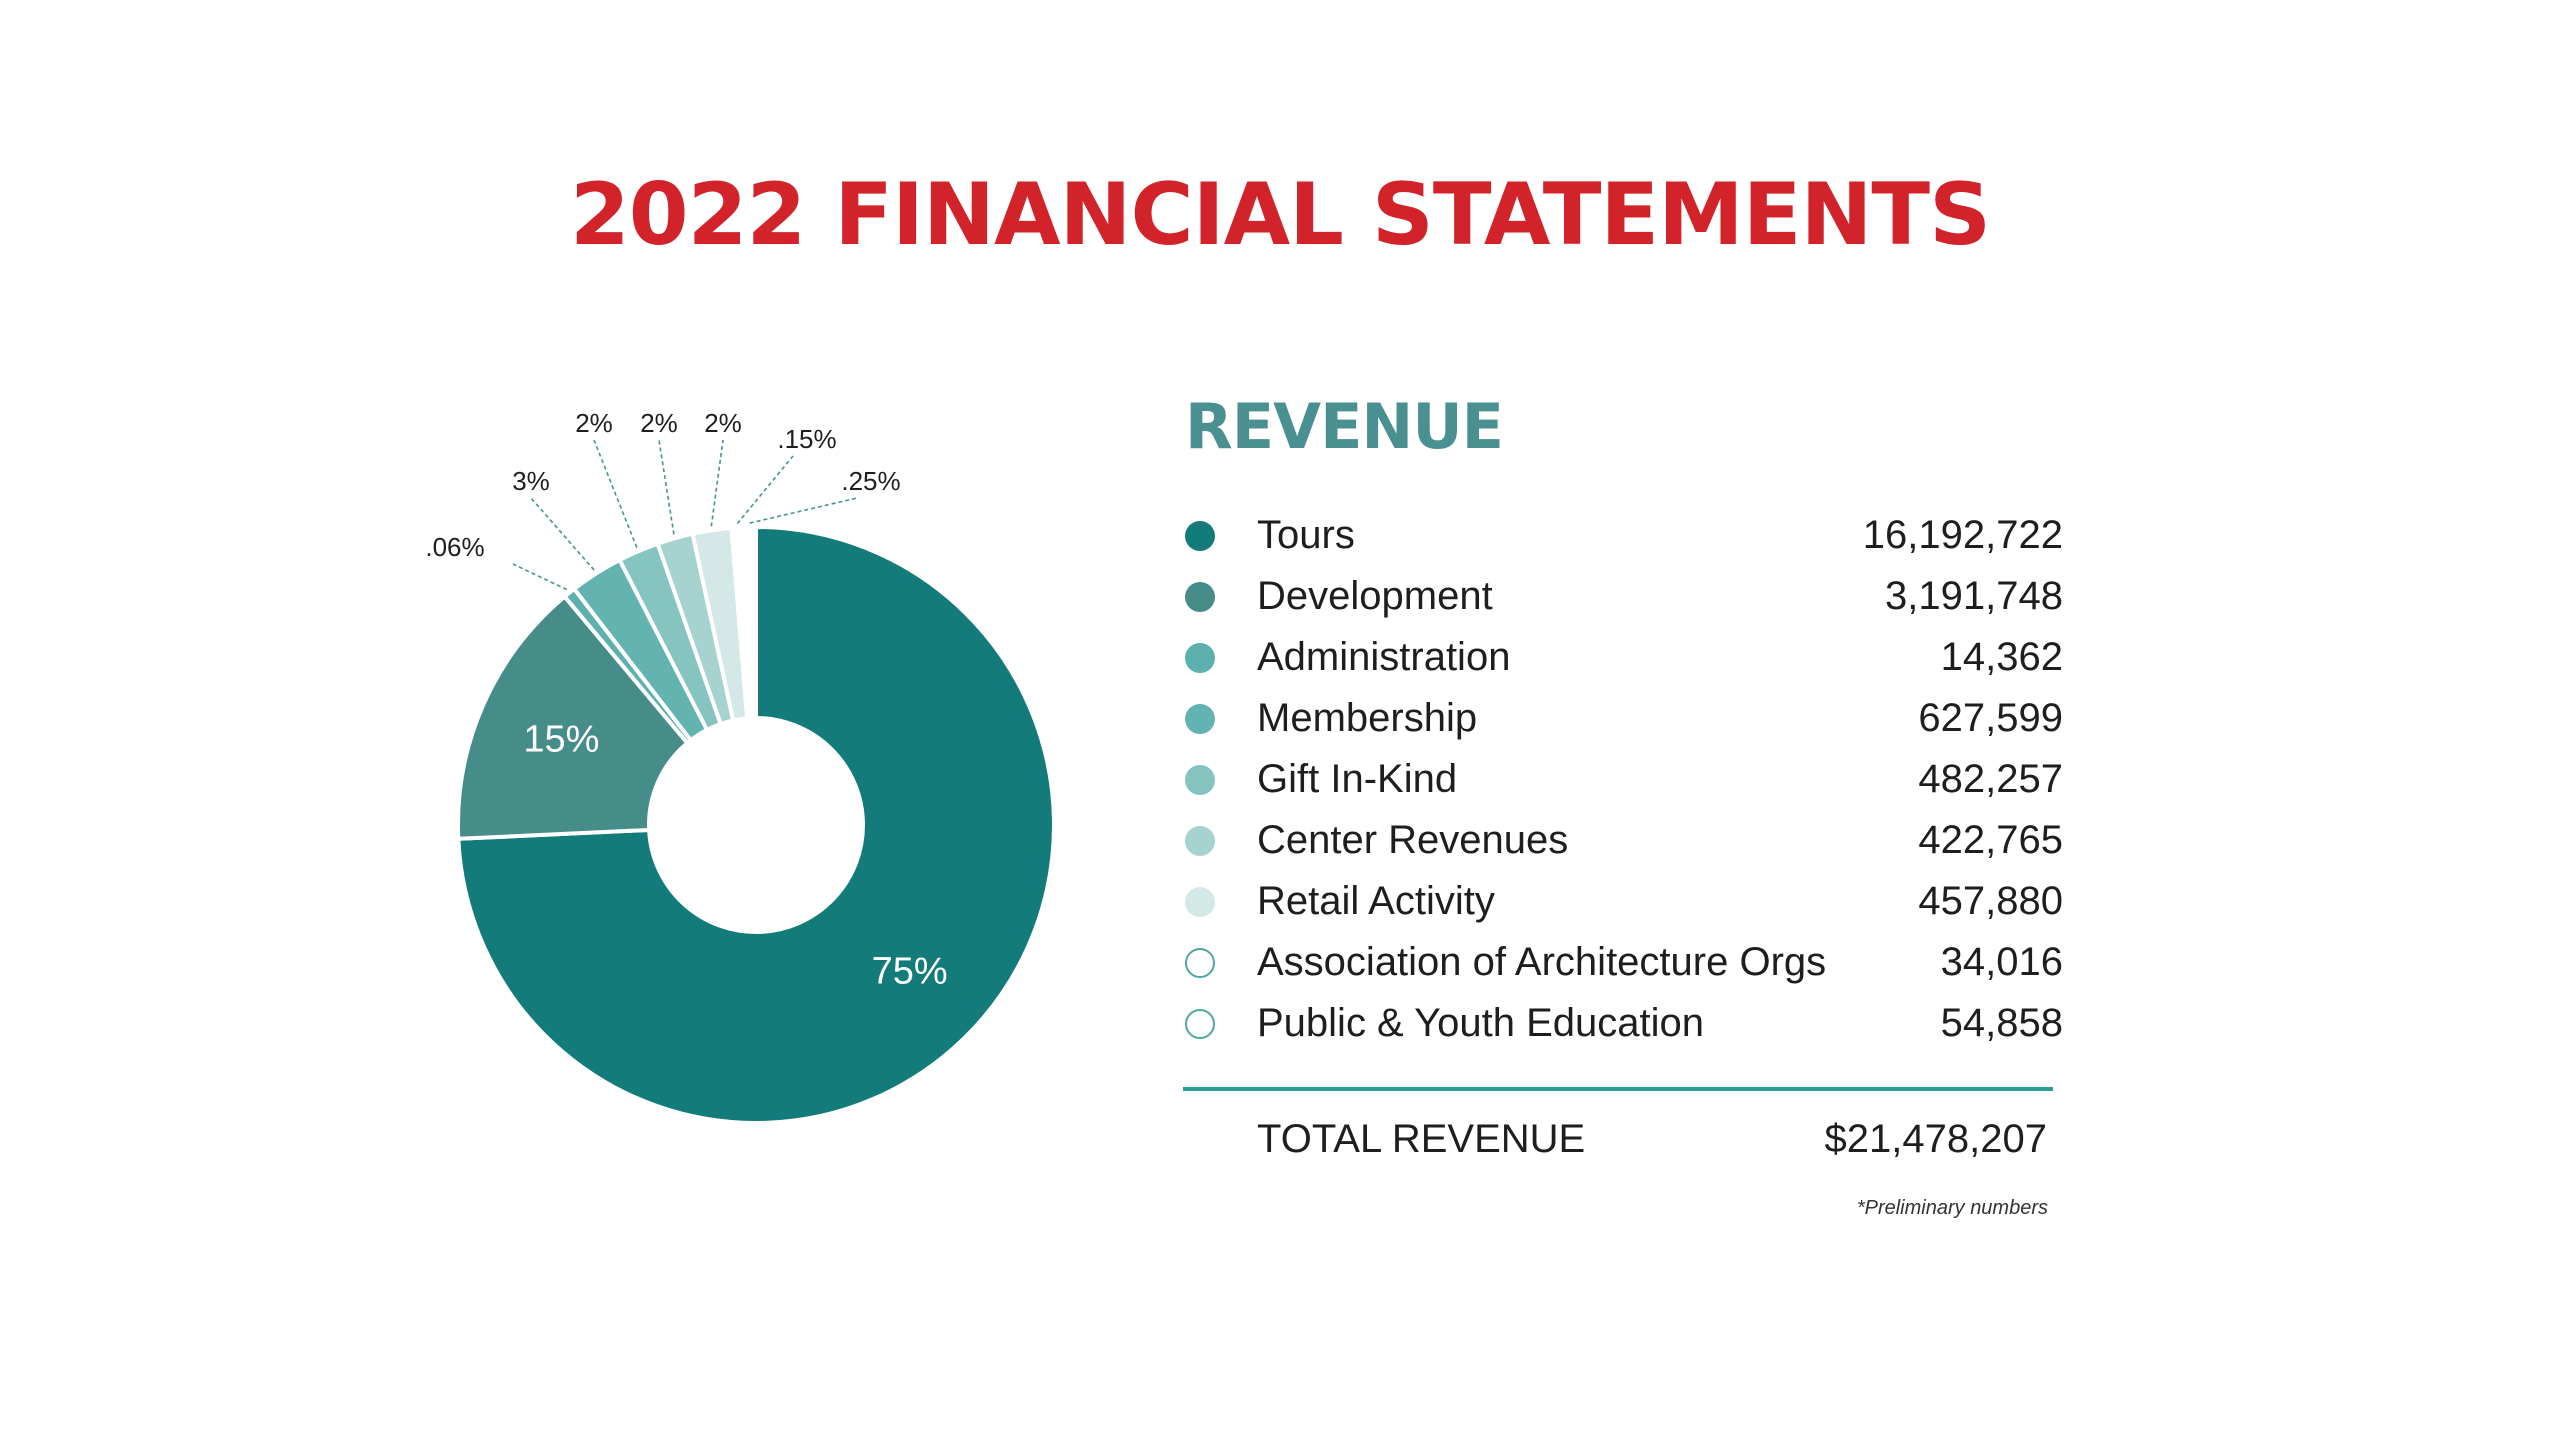  Describe the element at coordinates (1623, 535) in the screenshot. I see `legend-row: Tours 16,192,722` at that location.